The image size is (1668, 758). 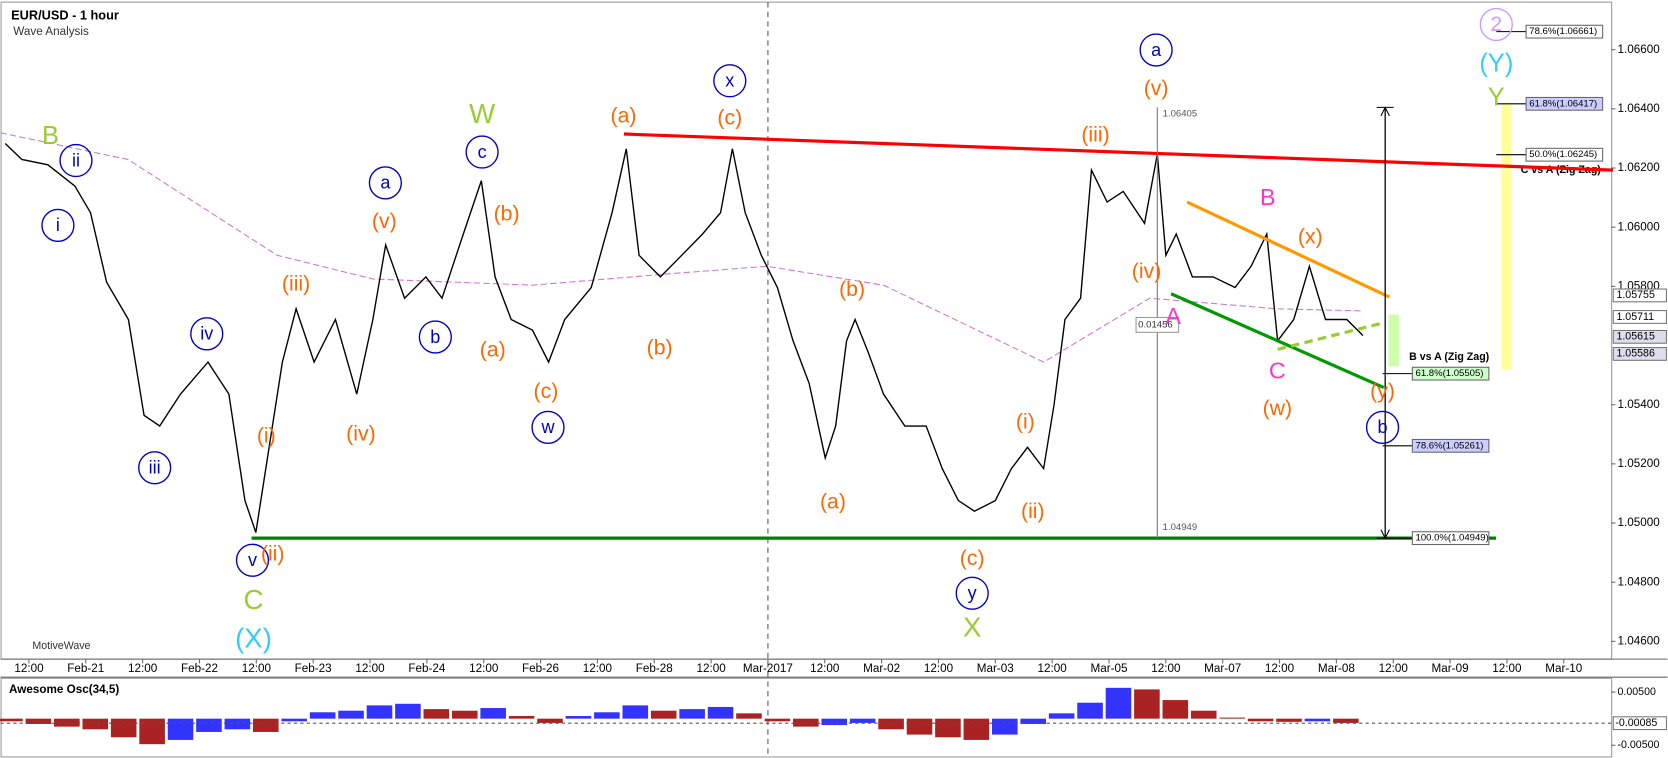 I want to click on chart-subtitle: Wave Analysis, so click(x=51, y=31).